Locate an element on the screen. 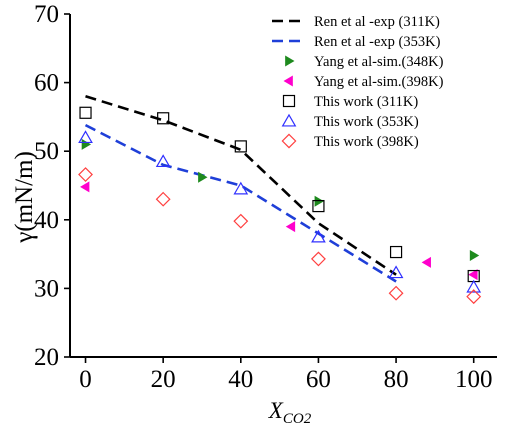 The width and height of the screenshot is (505, 427). legend-item: Ren et al -exp (353K) is located at coordinates (356, 42).